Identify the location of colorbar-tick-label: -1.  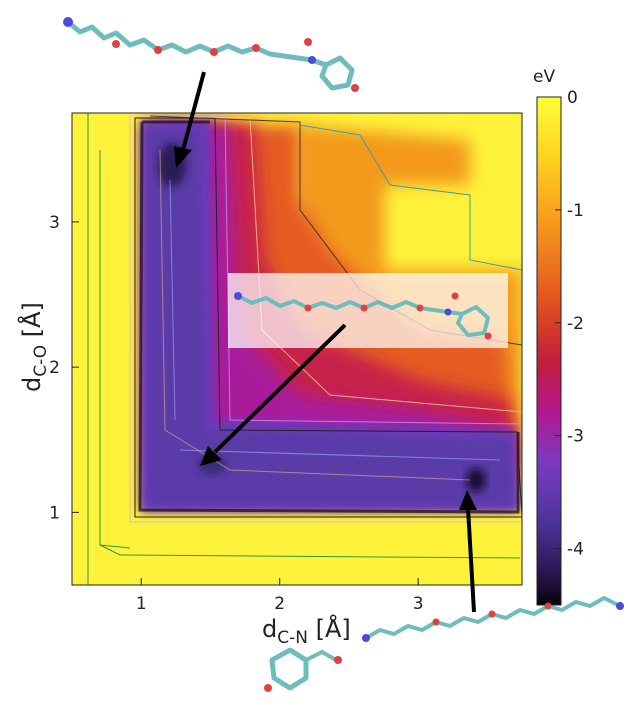
(575, 211).